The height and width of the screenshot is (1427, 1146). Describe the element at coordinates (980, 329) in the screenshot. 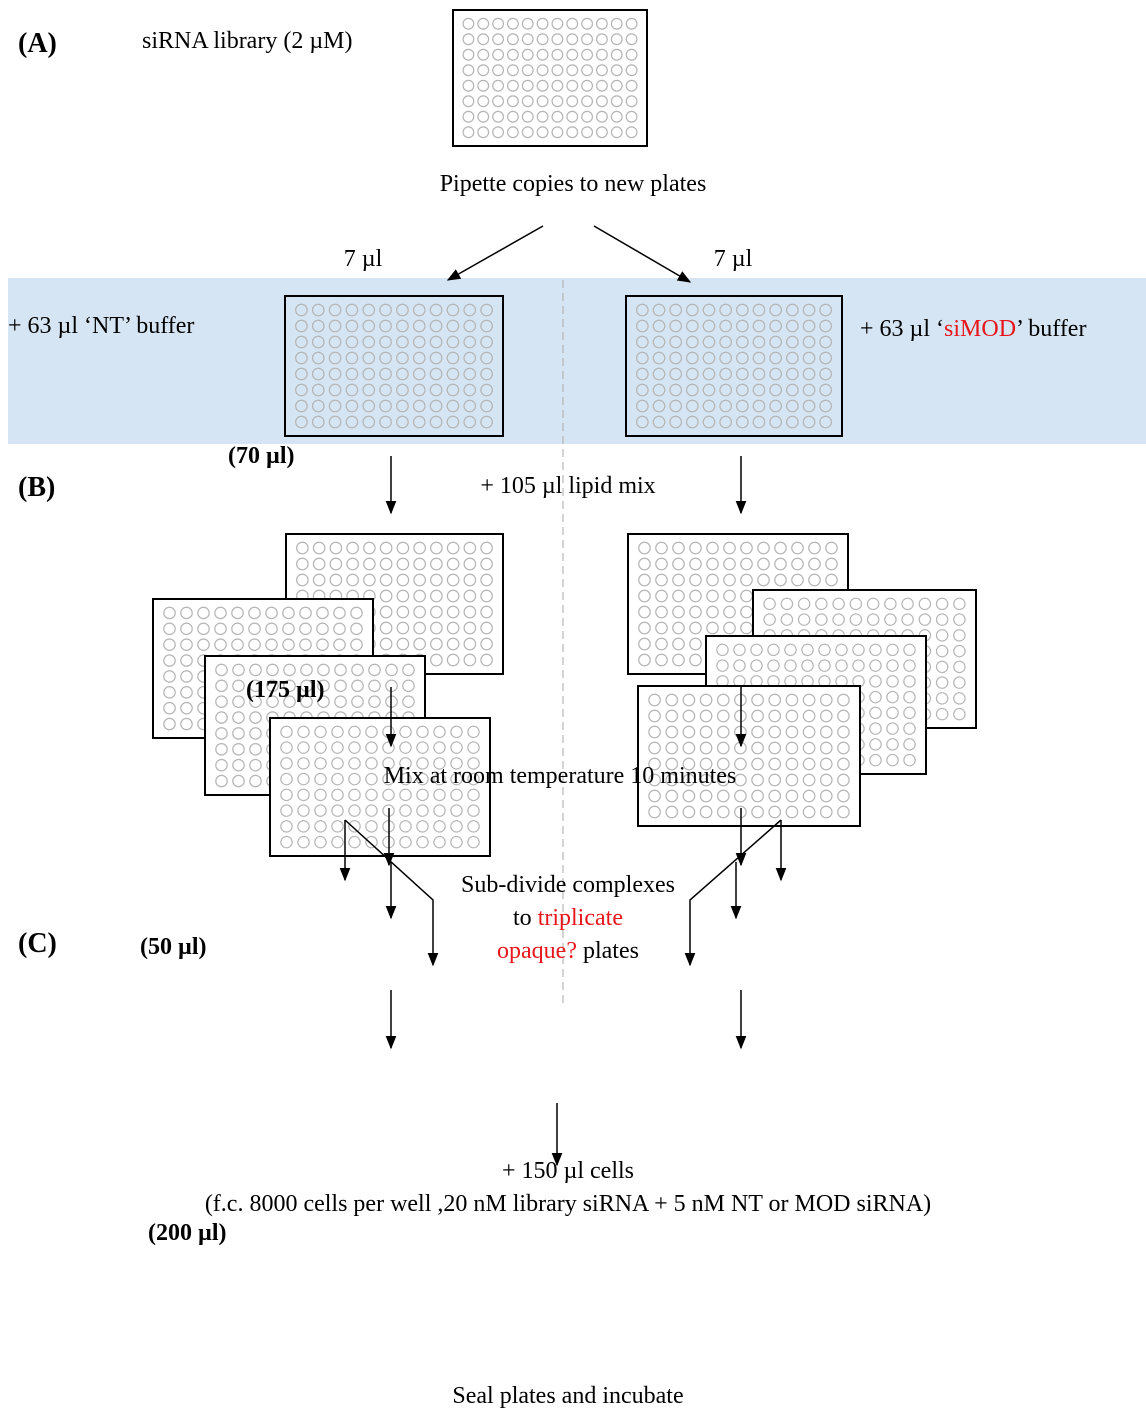

I see `highlight: siMOD` at that location.